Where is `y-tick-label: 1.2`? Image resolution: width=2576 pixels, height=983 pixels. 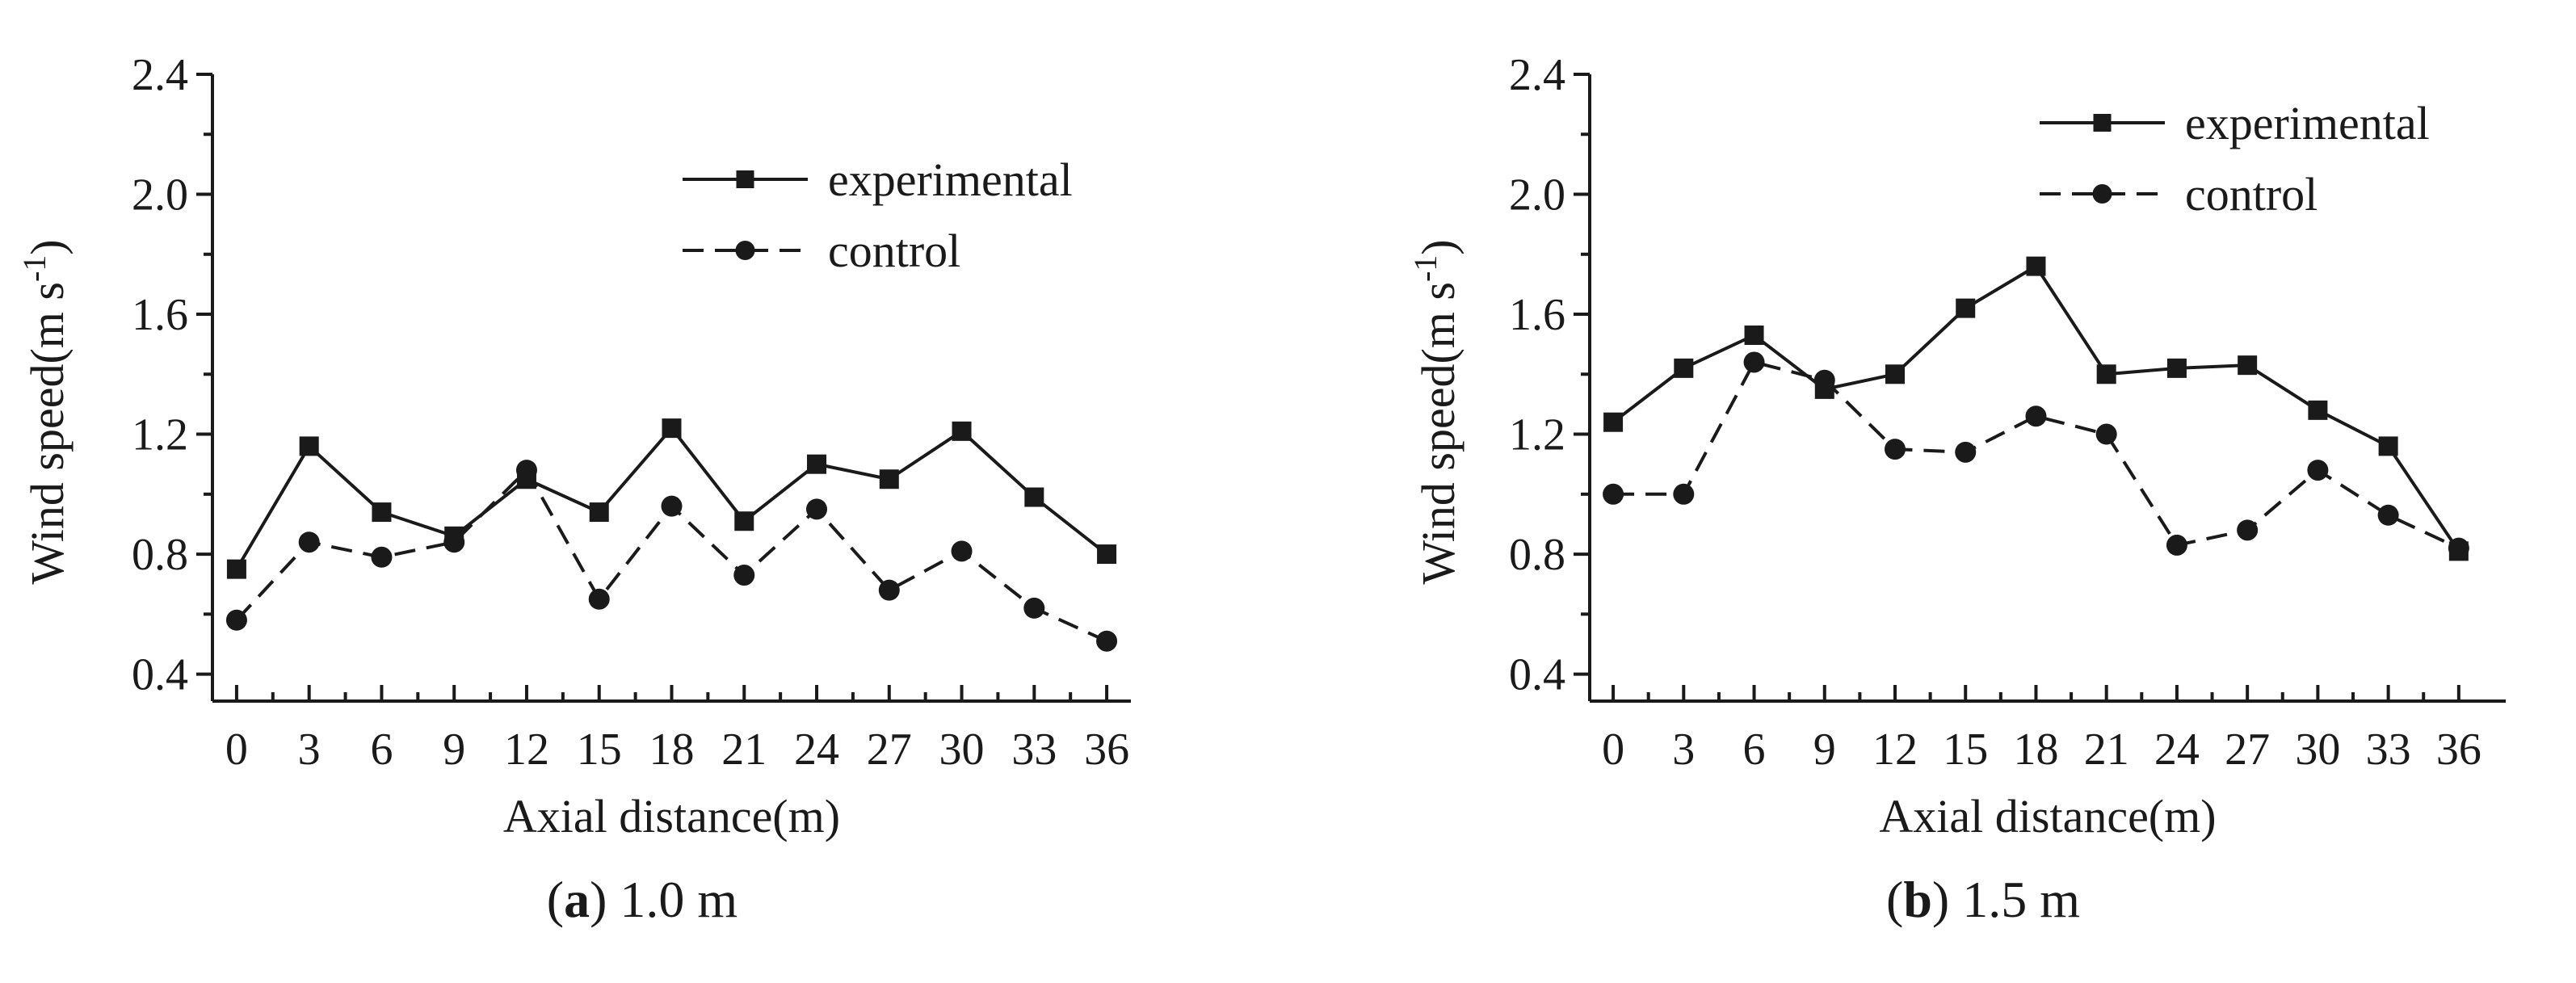 y-tick-label: 1.2 is located at coordinates (160, 435).